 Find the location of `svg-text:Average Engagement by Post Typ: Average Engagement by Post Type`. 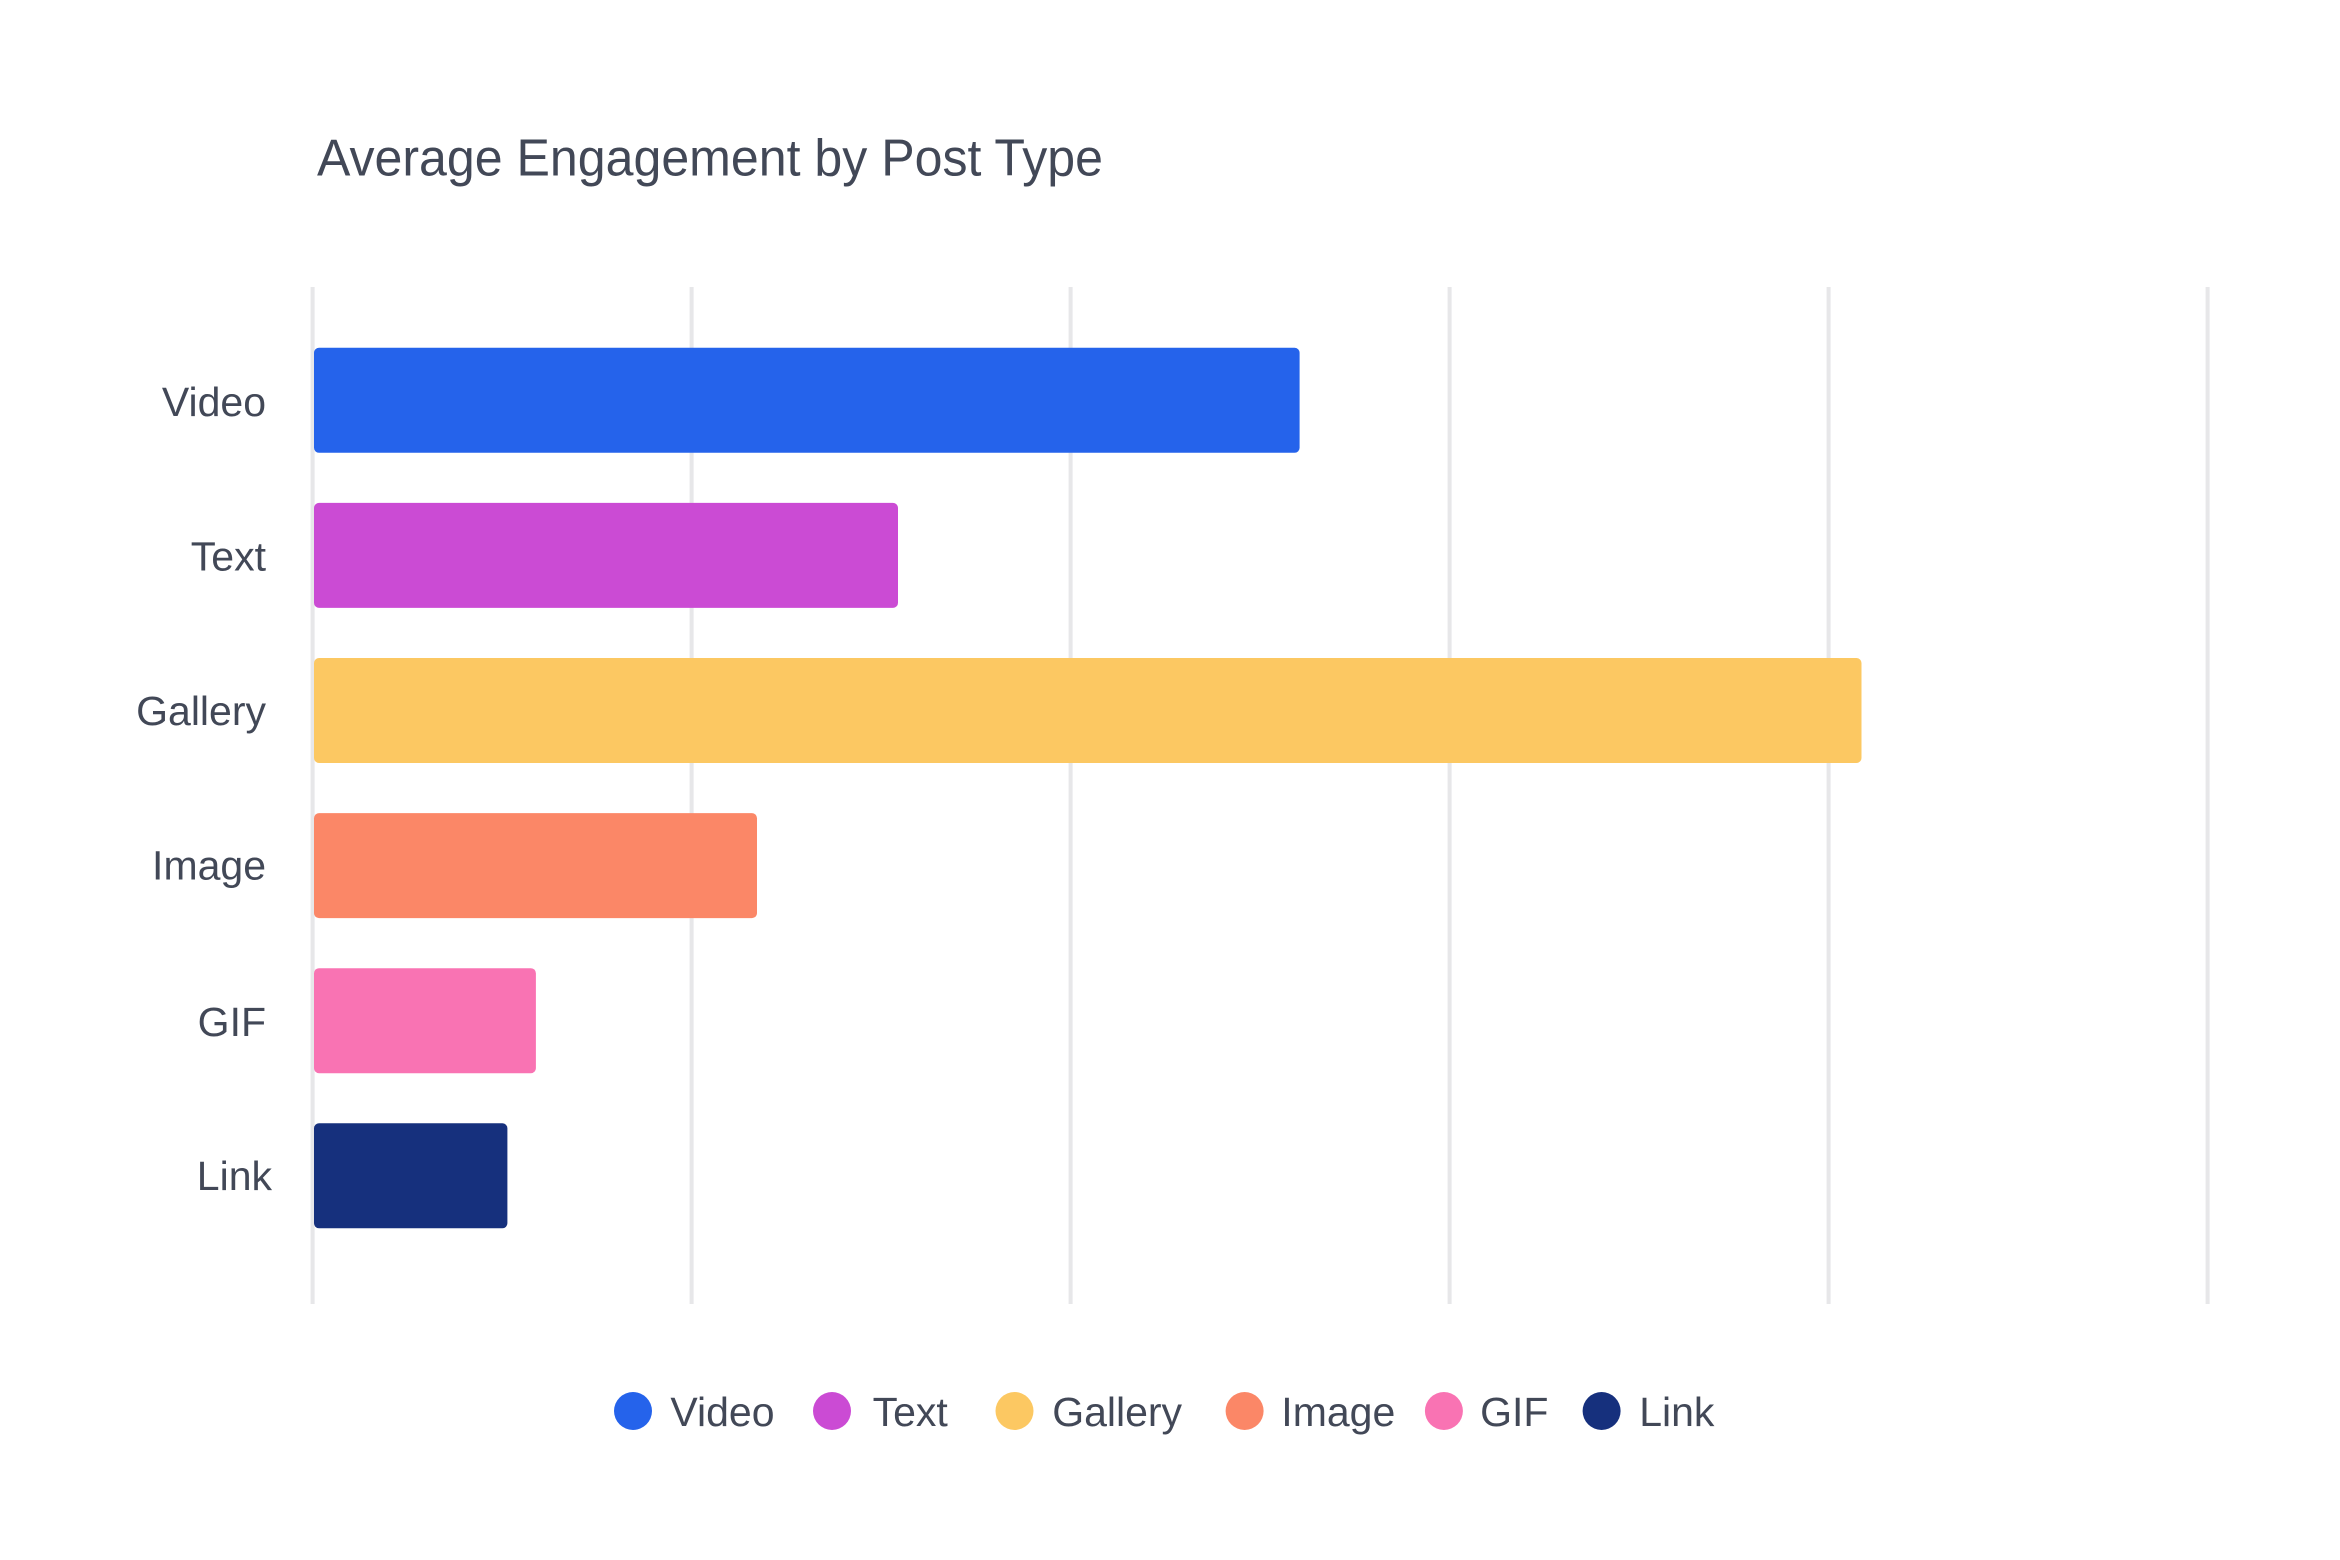

svg-text:Average Engagement by Post Typ: Average Engagement by Post Type is located at coordinates (710, 158).